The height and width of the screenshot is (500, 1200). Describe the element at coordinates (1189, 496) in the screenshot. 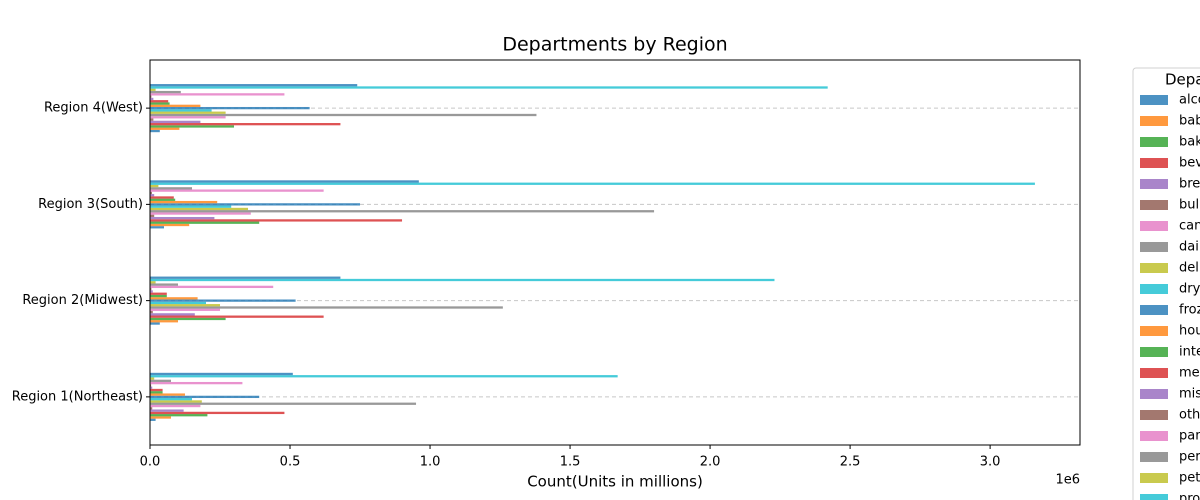

I see `legend-label: pro` at that location.